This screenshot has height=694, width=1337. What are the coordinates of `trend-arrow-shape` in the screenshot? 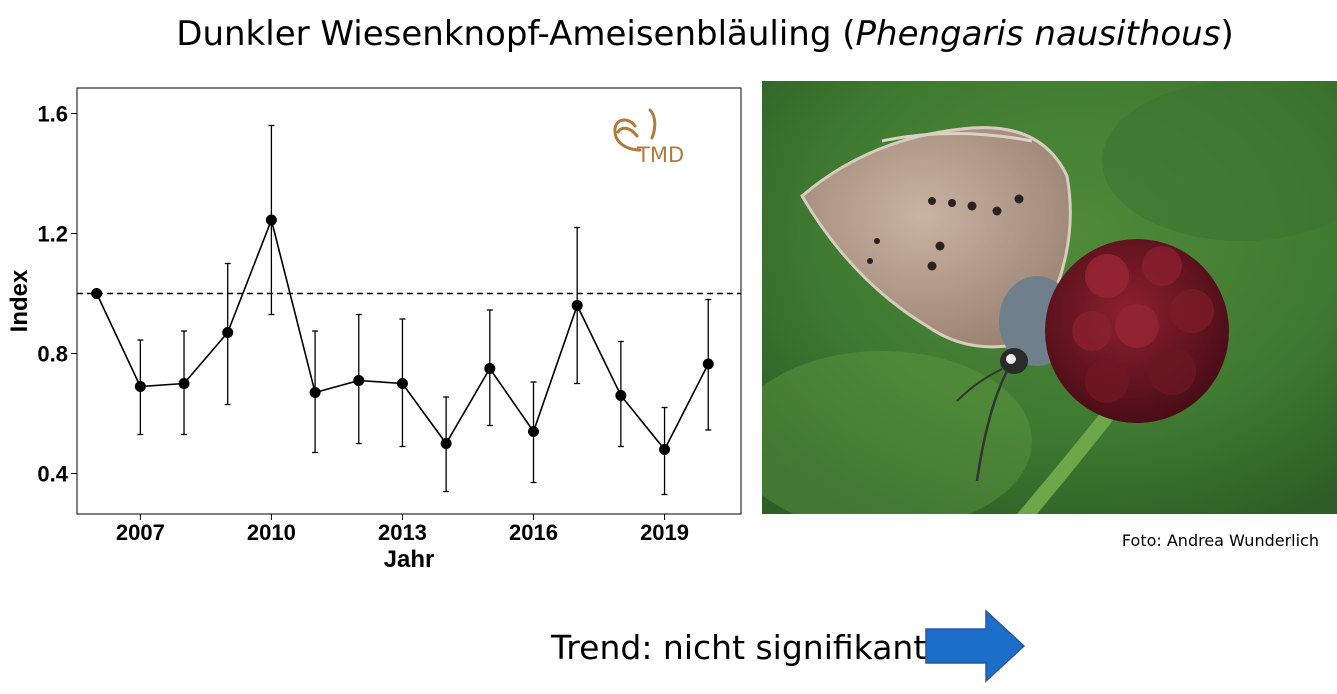 It's located at (975, 646).